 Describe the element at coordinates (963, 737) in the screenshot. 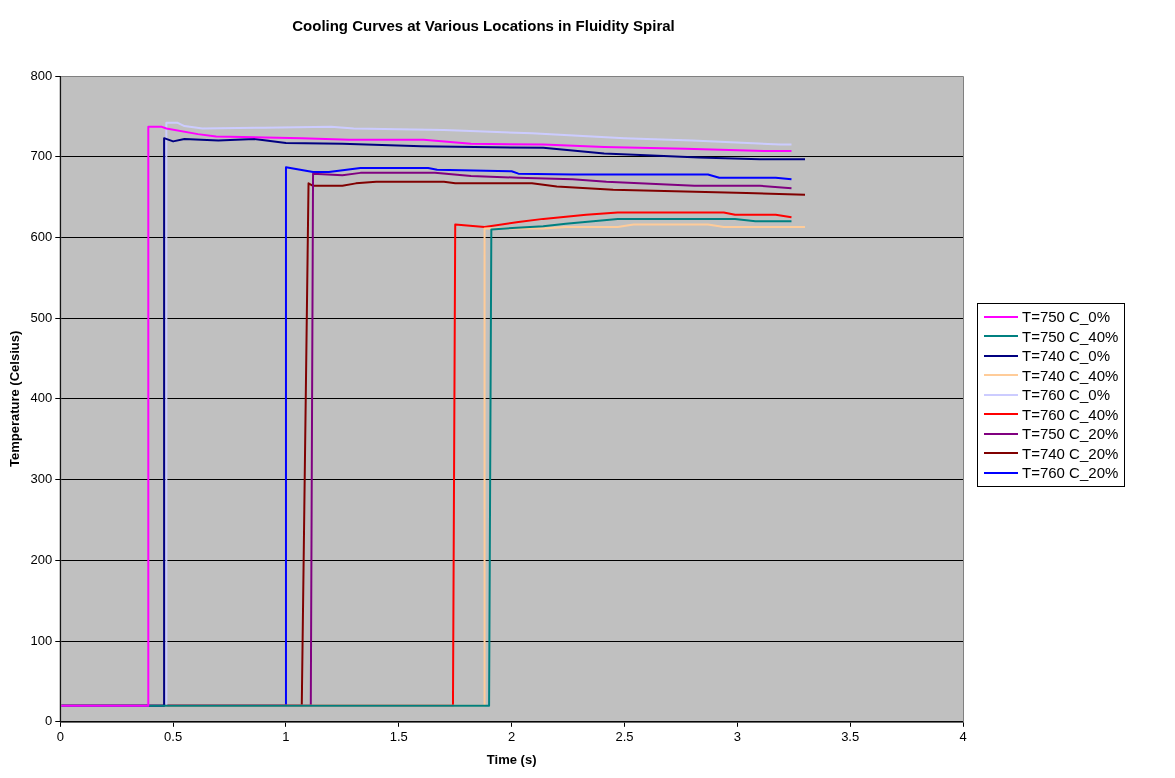

I see `x-tick-label: 4` at that location.